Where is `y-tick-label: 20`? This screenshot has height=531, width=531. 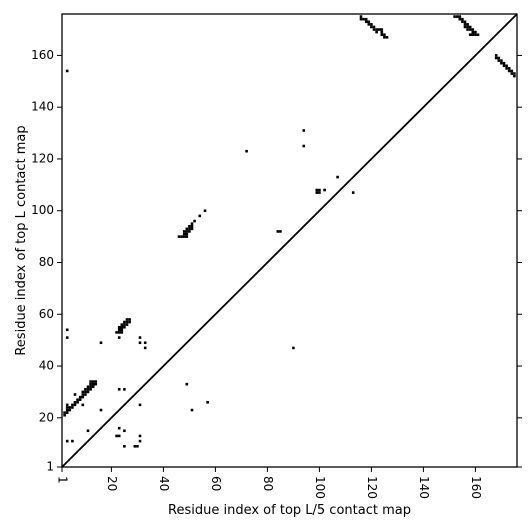 y-tick-label: 20 is located at coordinates (46, 417).